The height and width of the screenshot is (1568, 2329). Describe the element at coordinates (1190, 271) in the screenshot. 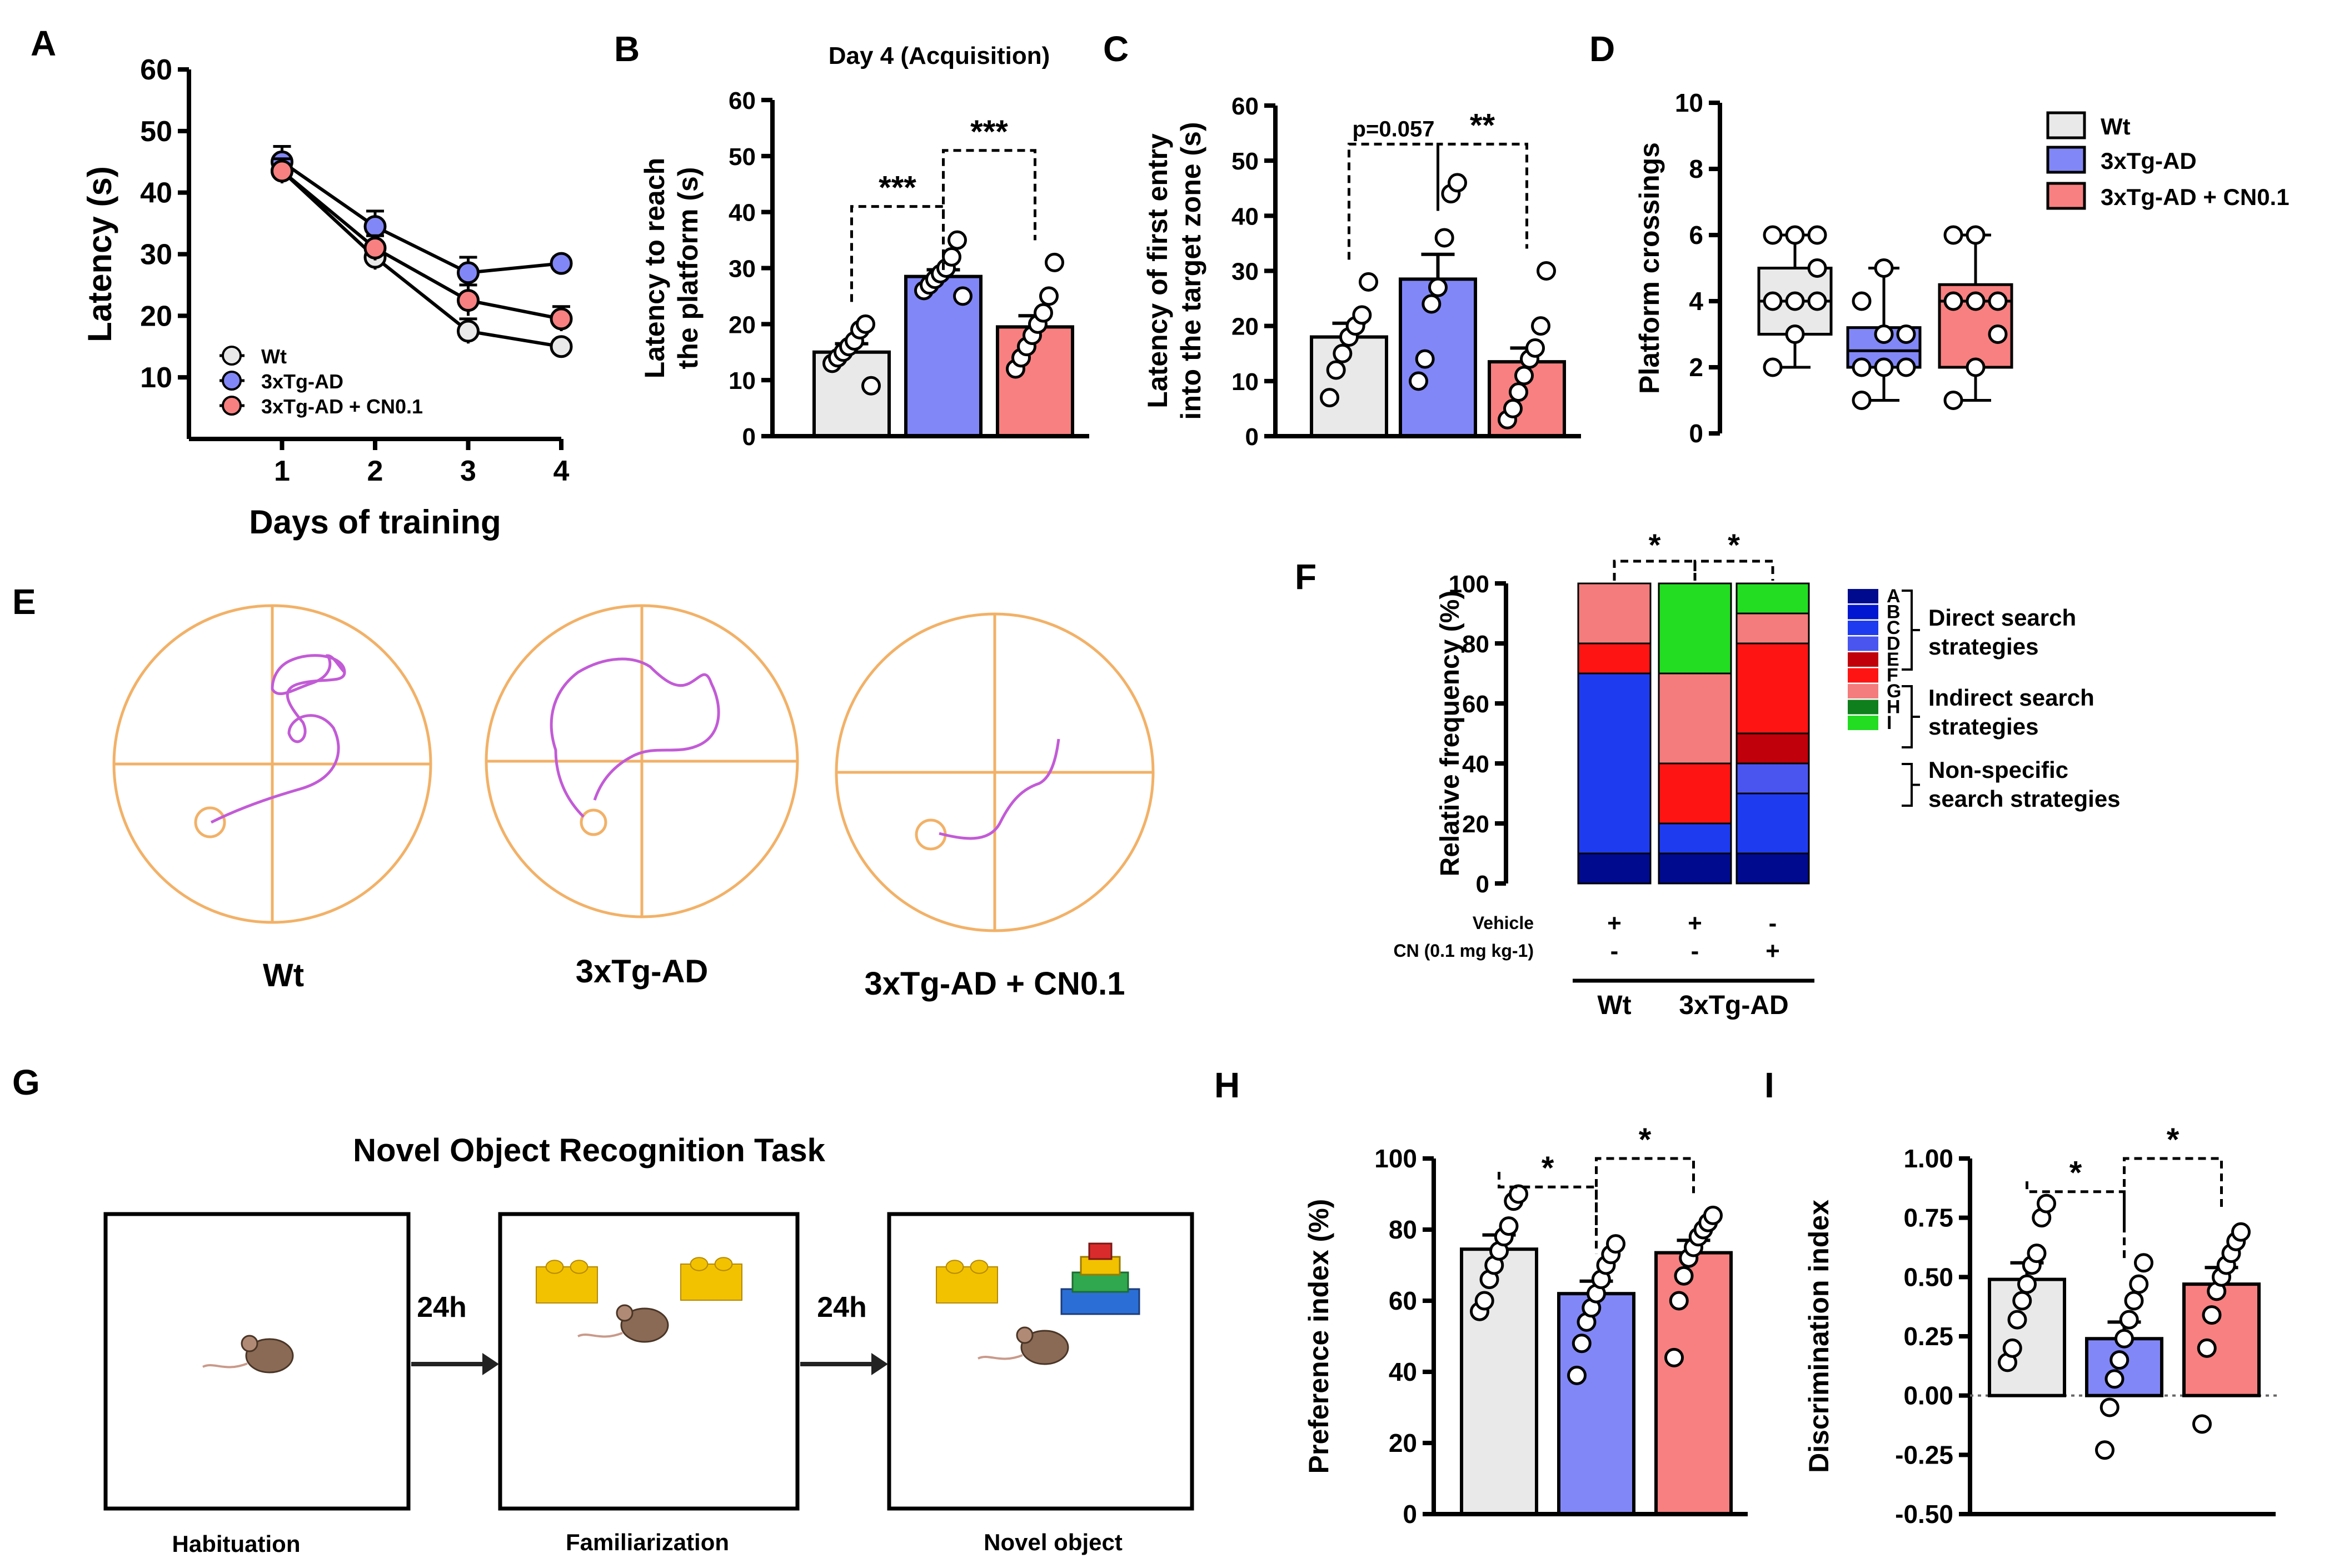

I see `panel-c-y-label: into the target zone (s)` at that location.